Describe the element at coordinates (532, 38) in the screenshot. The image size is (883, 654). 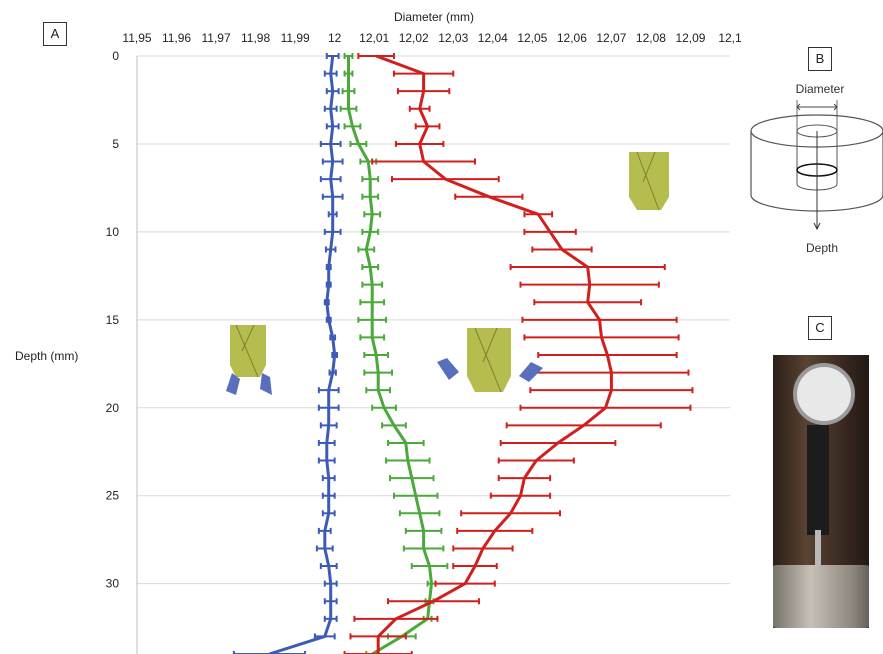
I see `x-tick-label: 12,05` at that location.